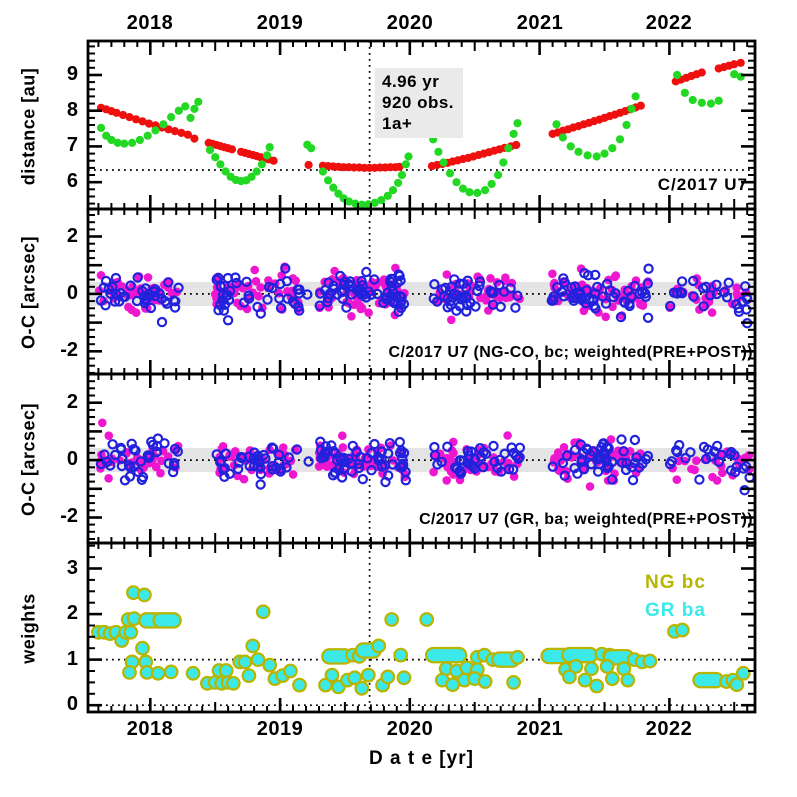  Describe the element at coordinates (72, 236) in the screenshot. I see `y-tick-label-oc-ng-2: 2` at that location.